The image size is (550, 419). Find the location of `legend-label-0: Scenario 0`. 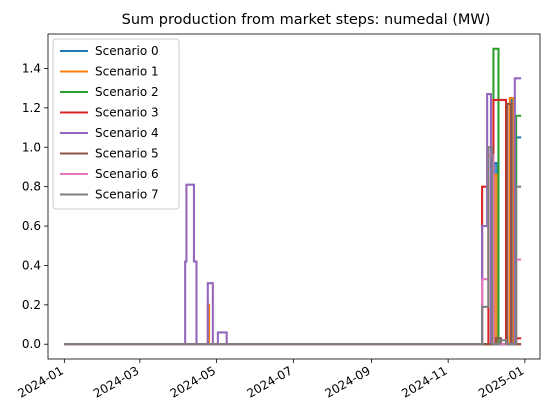

legend-label-0: Scenario 0 is located at coordinates (127, 51).